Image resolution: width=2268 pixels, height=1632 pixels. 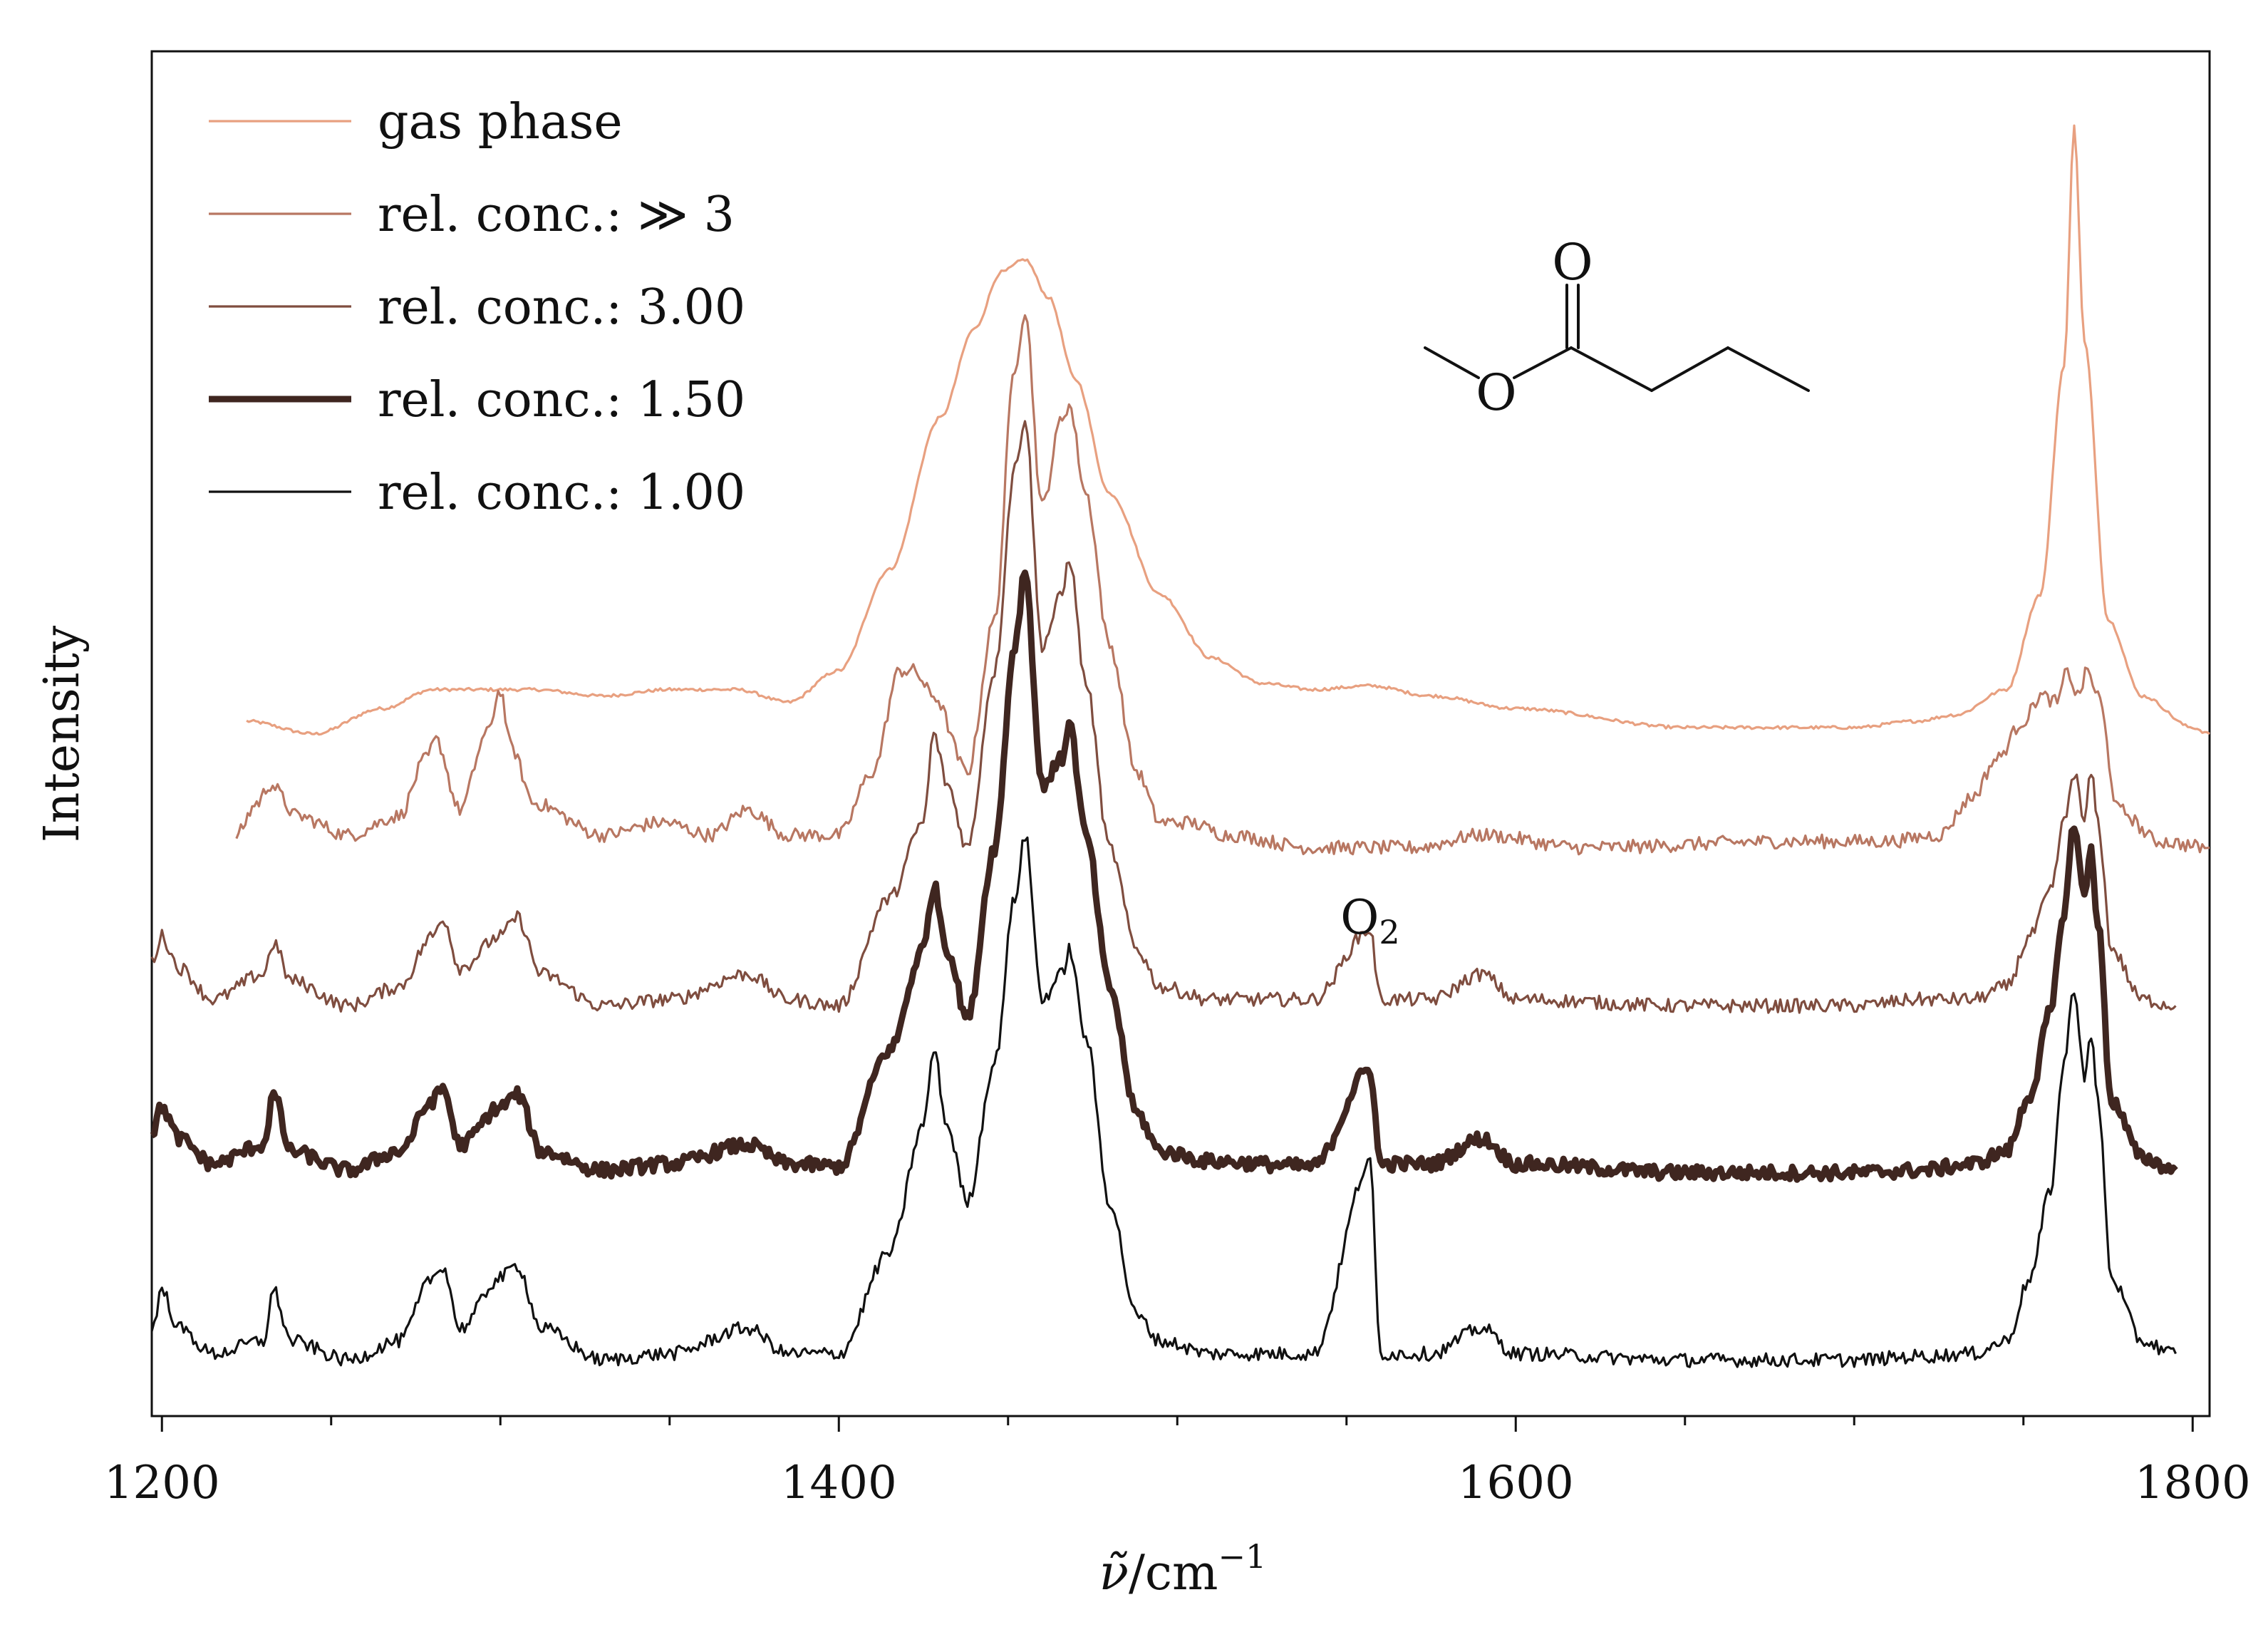 I want to click on atom-label-ester-oxygen: O, so click(x=1496, y=392).